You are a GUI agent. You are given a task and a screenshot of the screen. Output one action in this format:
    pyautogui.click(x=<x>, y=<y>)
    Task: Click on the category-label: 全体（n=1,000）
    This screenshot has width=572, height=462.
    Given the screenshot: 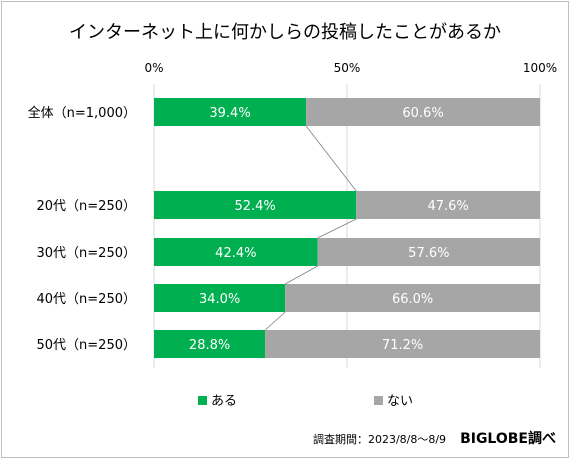 What is the action you would take?
    pyautogui.click(x=82, y=113)
    